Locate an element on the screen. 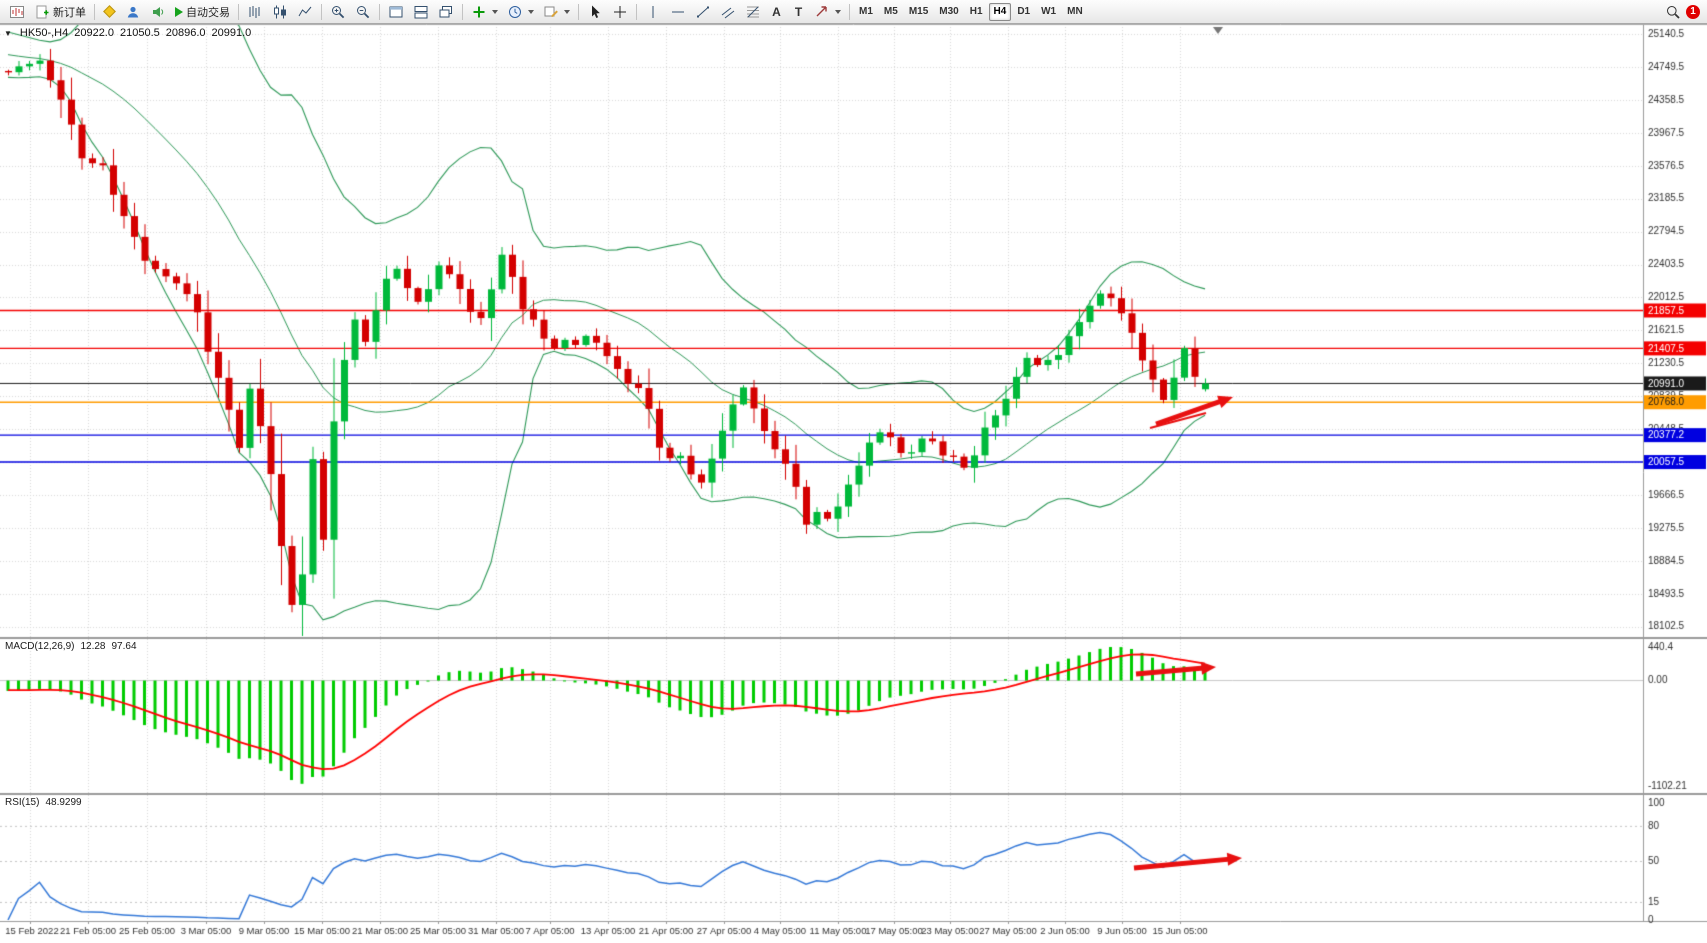 This screenshot has height=943, width=1707. chart-open-value: 20922.0 is located at coordinates (94, 33).